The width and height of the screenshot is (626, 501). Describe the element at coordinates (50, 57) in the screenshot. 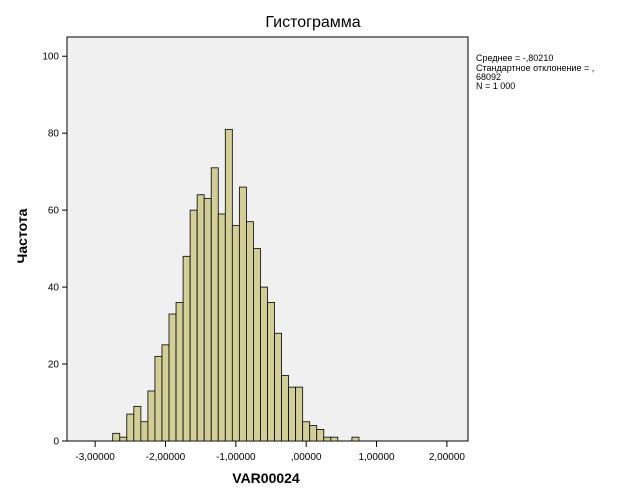

I see `y-tick-label: 100` at that location.